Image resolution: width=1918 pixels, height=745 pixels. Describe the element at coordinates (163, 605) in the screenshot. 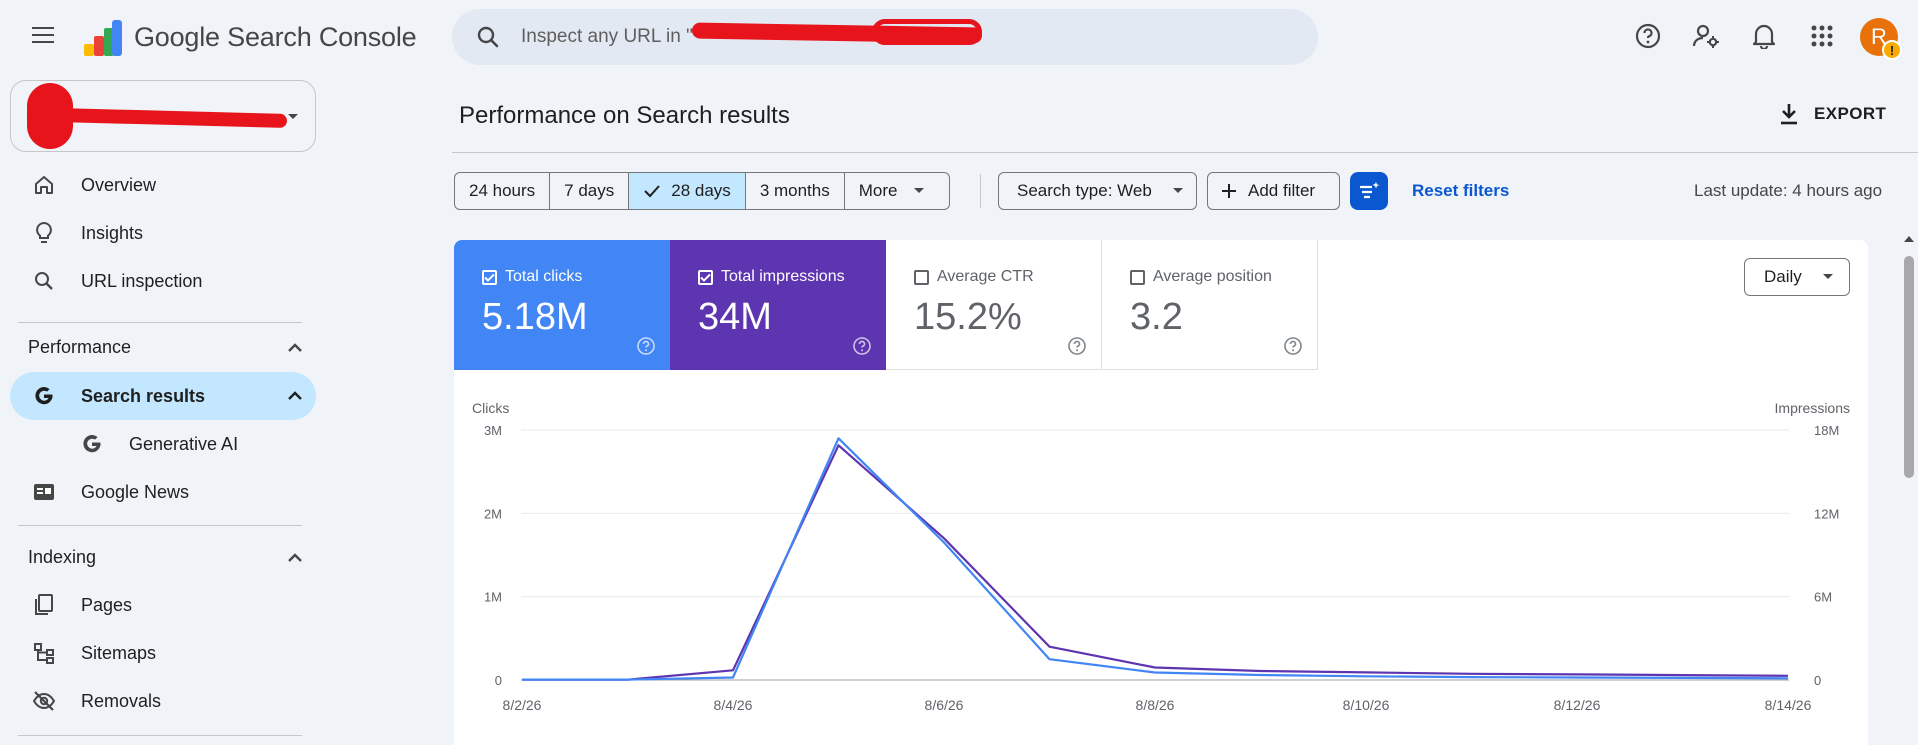

I see `sidebar-item-pages: Pages` at that location.